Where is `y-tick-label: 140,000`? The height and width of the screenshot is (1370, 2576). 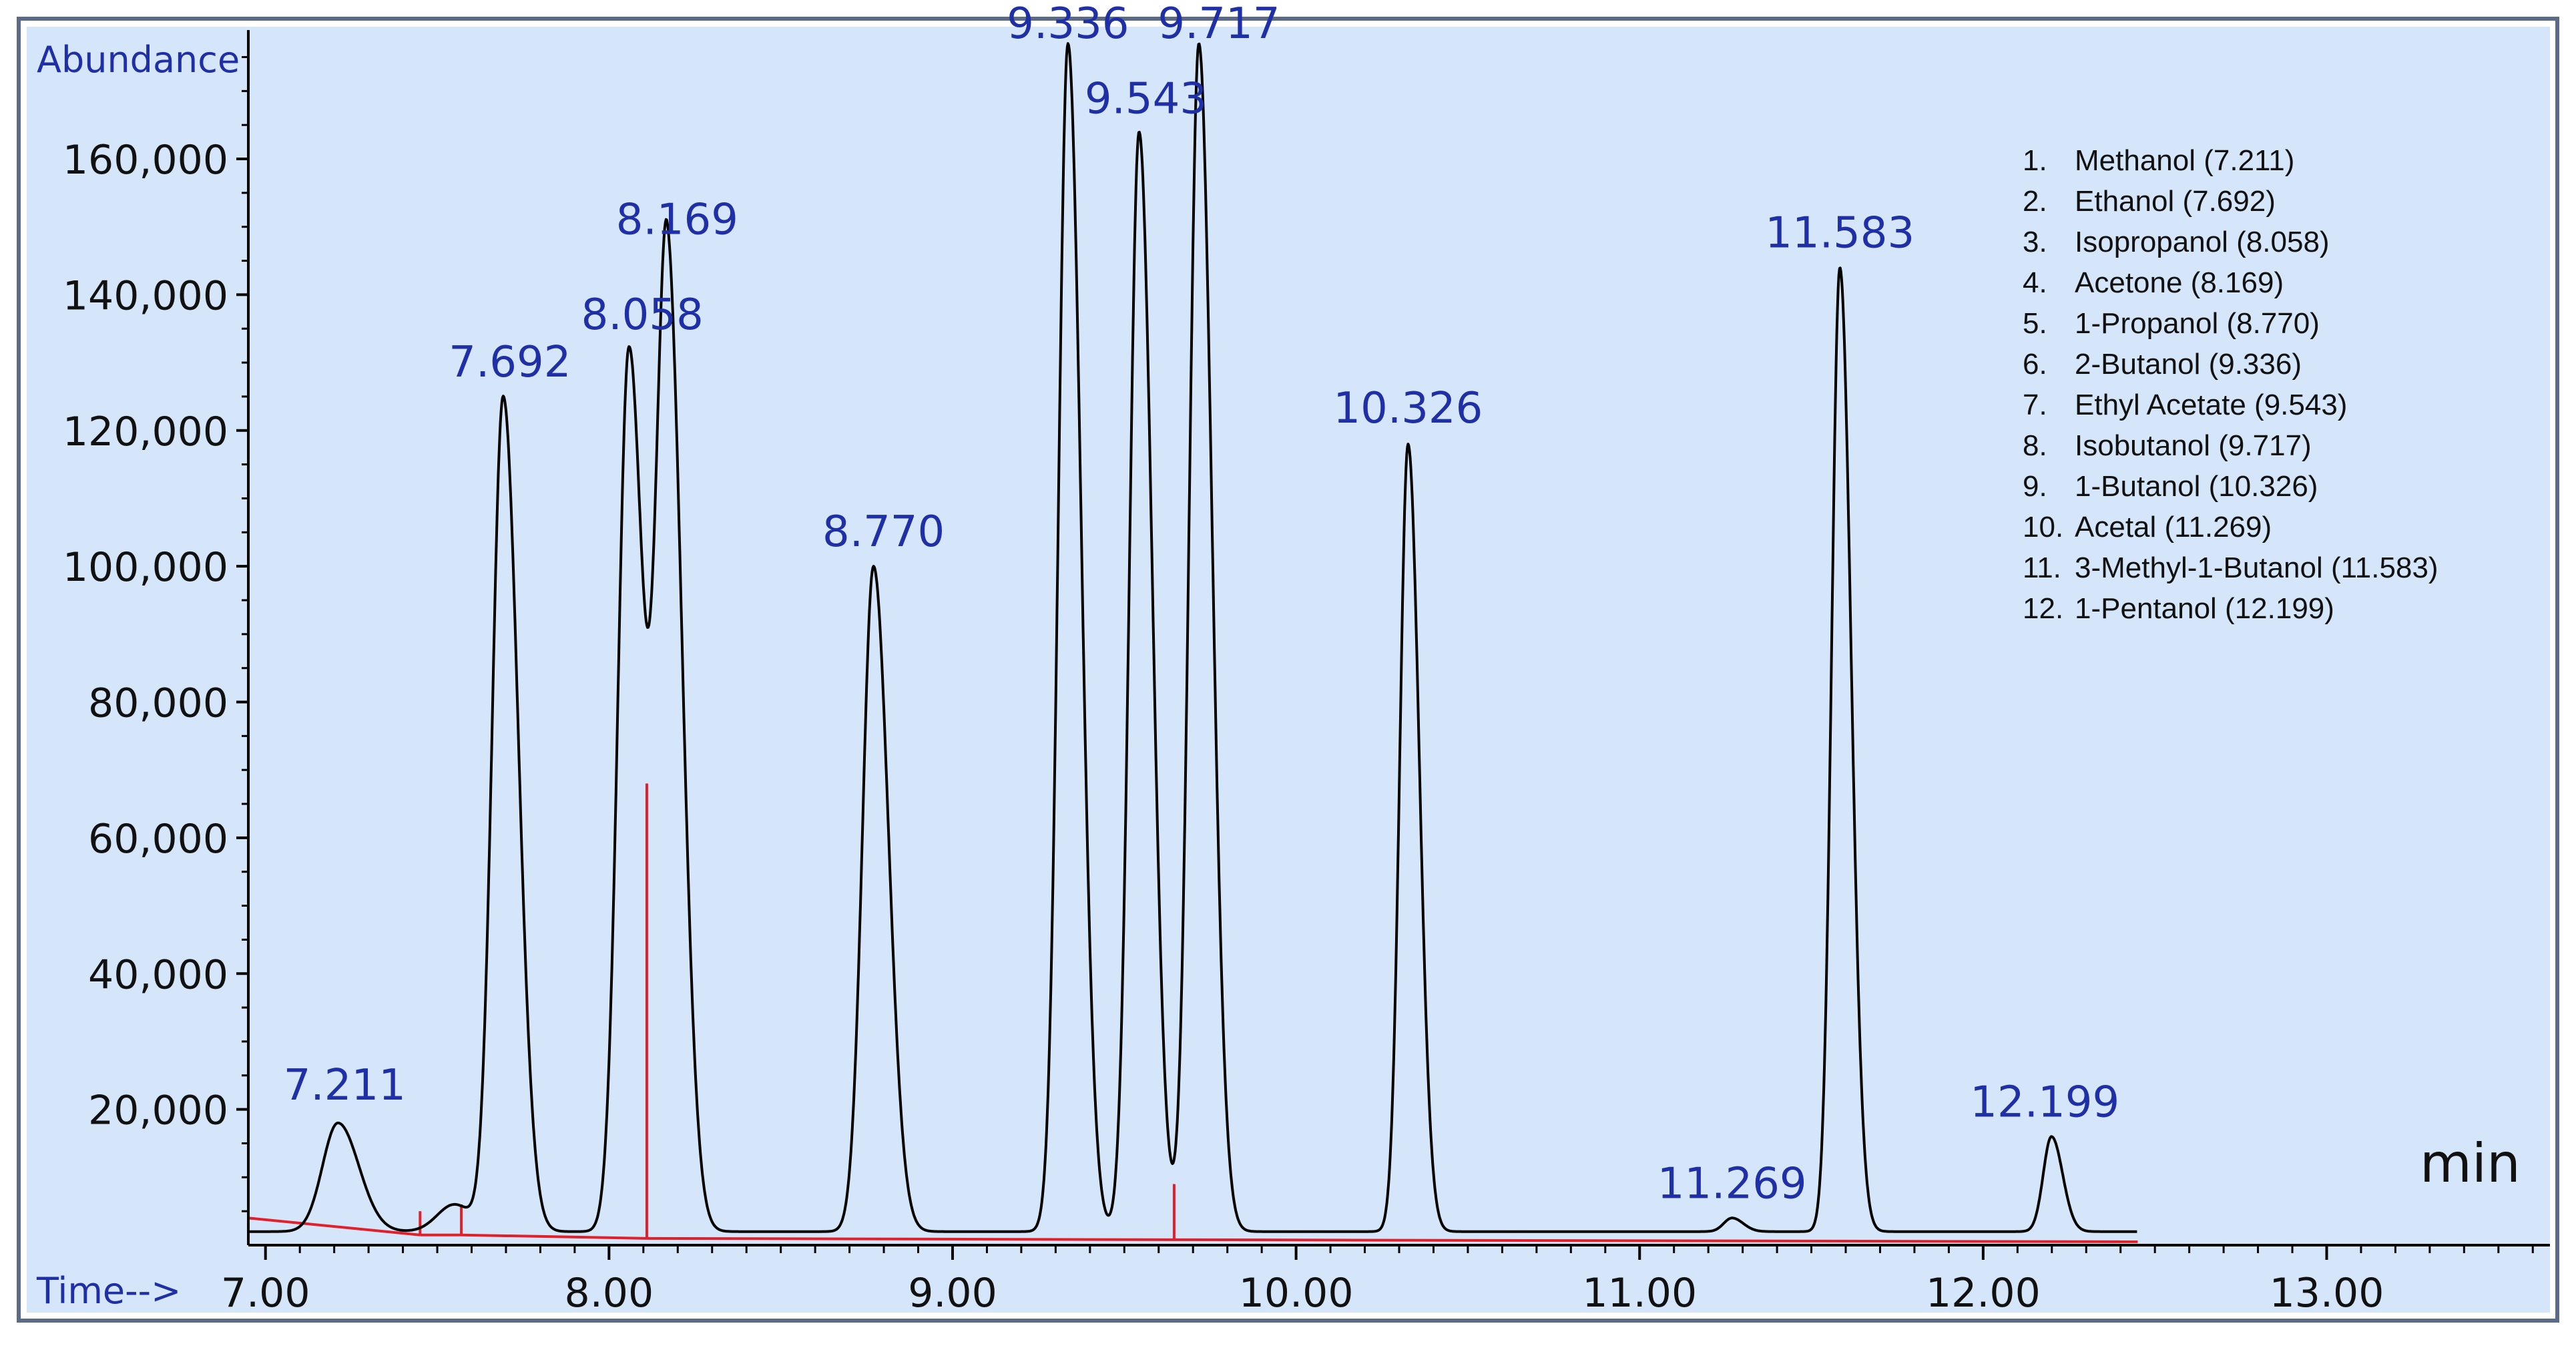
y-tick-label: 140,000 is located at coordinates (145, 295).